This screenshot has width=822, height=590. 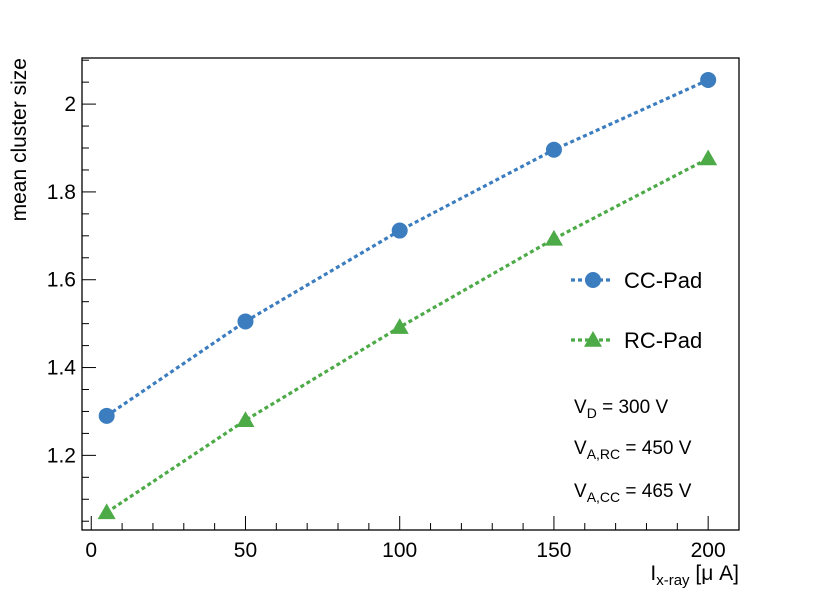 What do you see at coordinates (603, 497) in the screenshot?
I see `annotation-sub: A,CC` at bounding box center [603, 497].